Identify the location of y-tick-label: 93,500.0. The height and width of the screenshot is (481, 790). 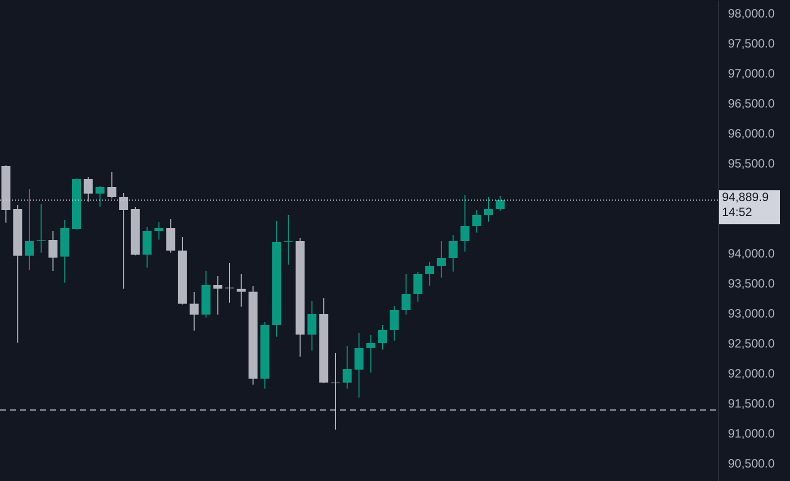
(752, 283).